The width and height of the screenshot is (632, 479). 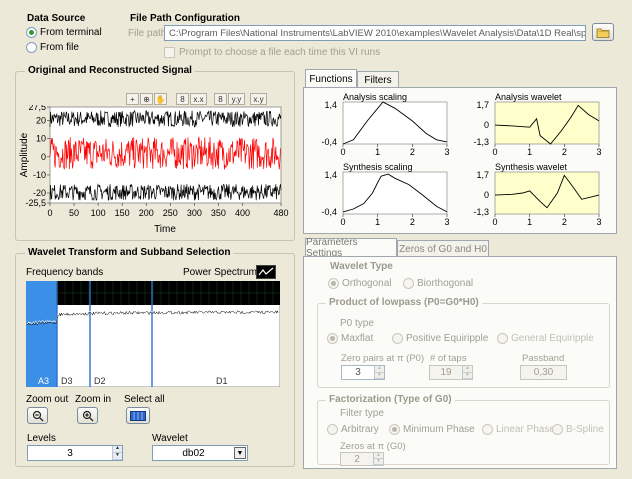 I want to click on y-tick-label: 1,7, so click(x=482, y=175).